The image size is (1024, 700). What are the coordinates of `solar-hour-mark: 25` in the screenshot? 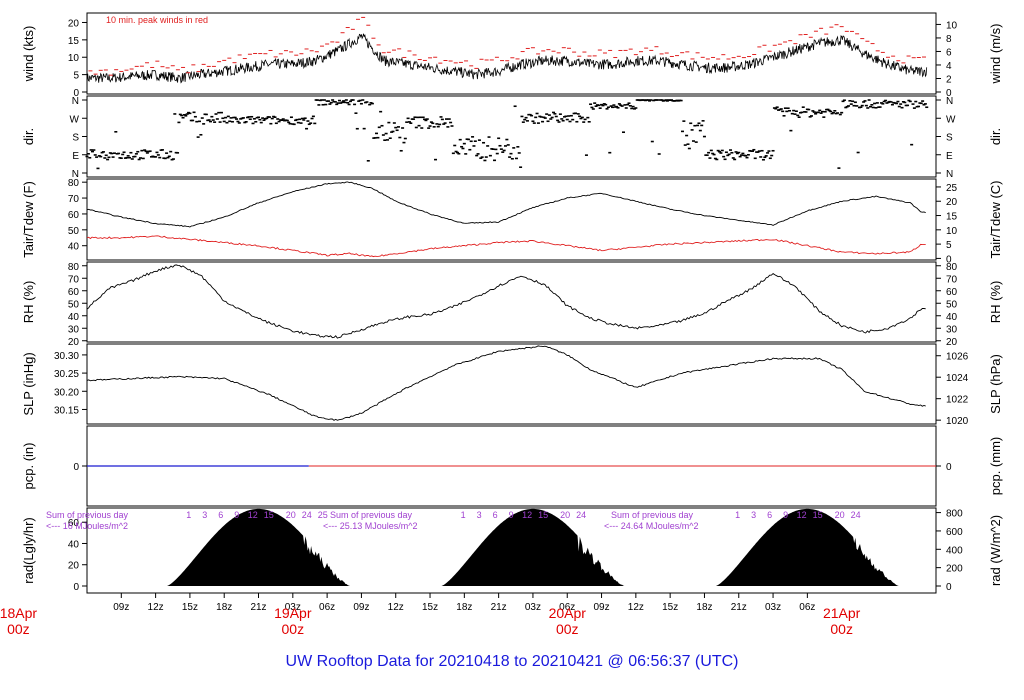 It's located at (323, 515).